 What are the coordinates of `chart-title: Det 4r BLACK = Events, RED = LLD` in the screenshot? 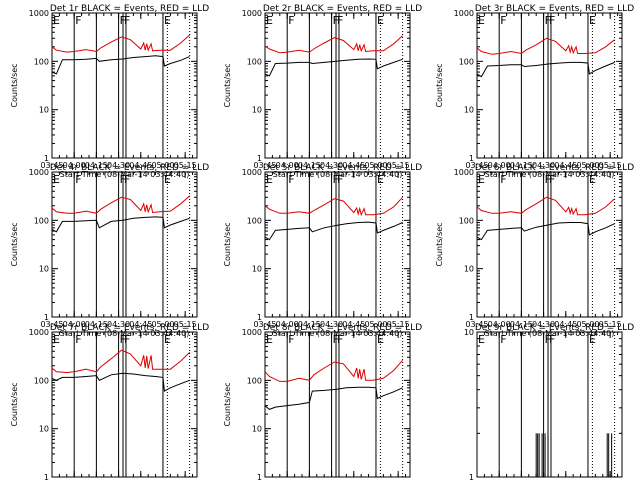 It's located at (129, 168).